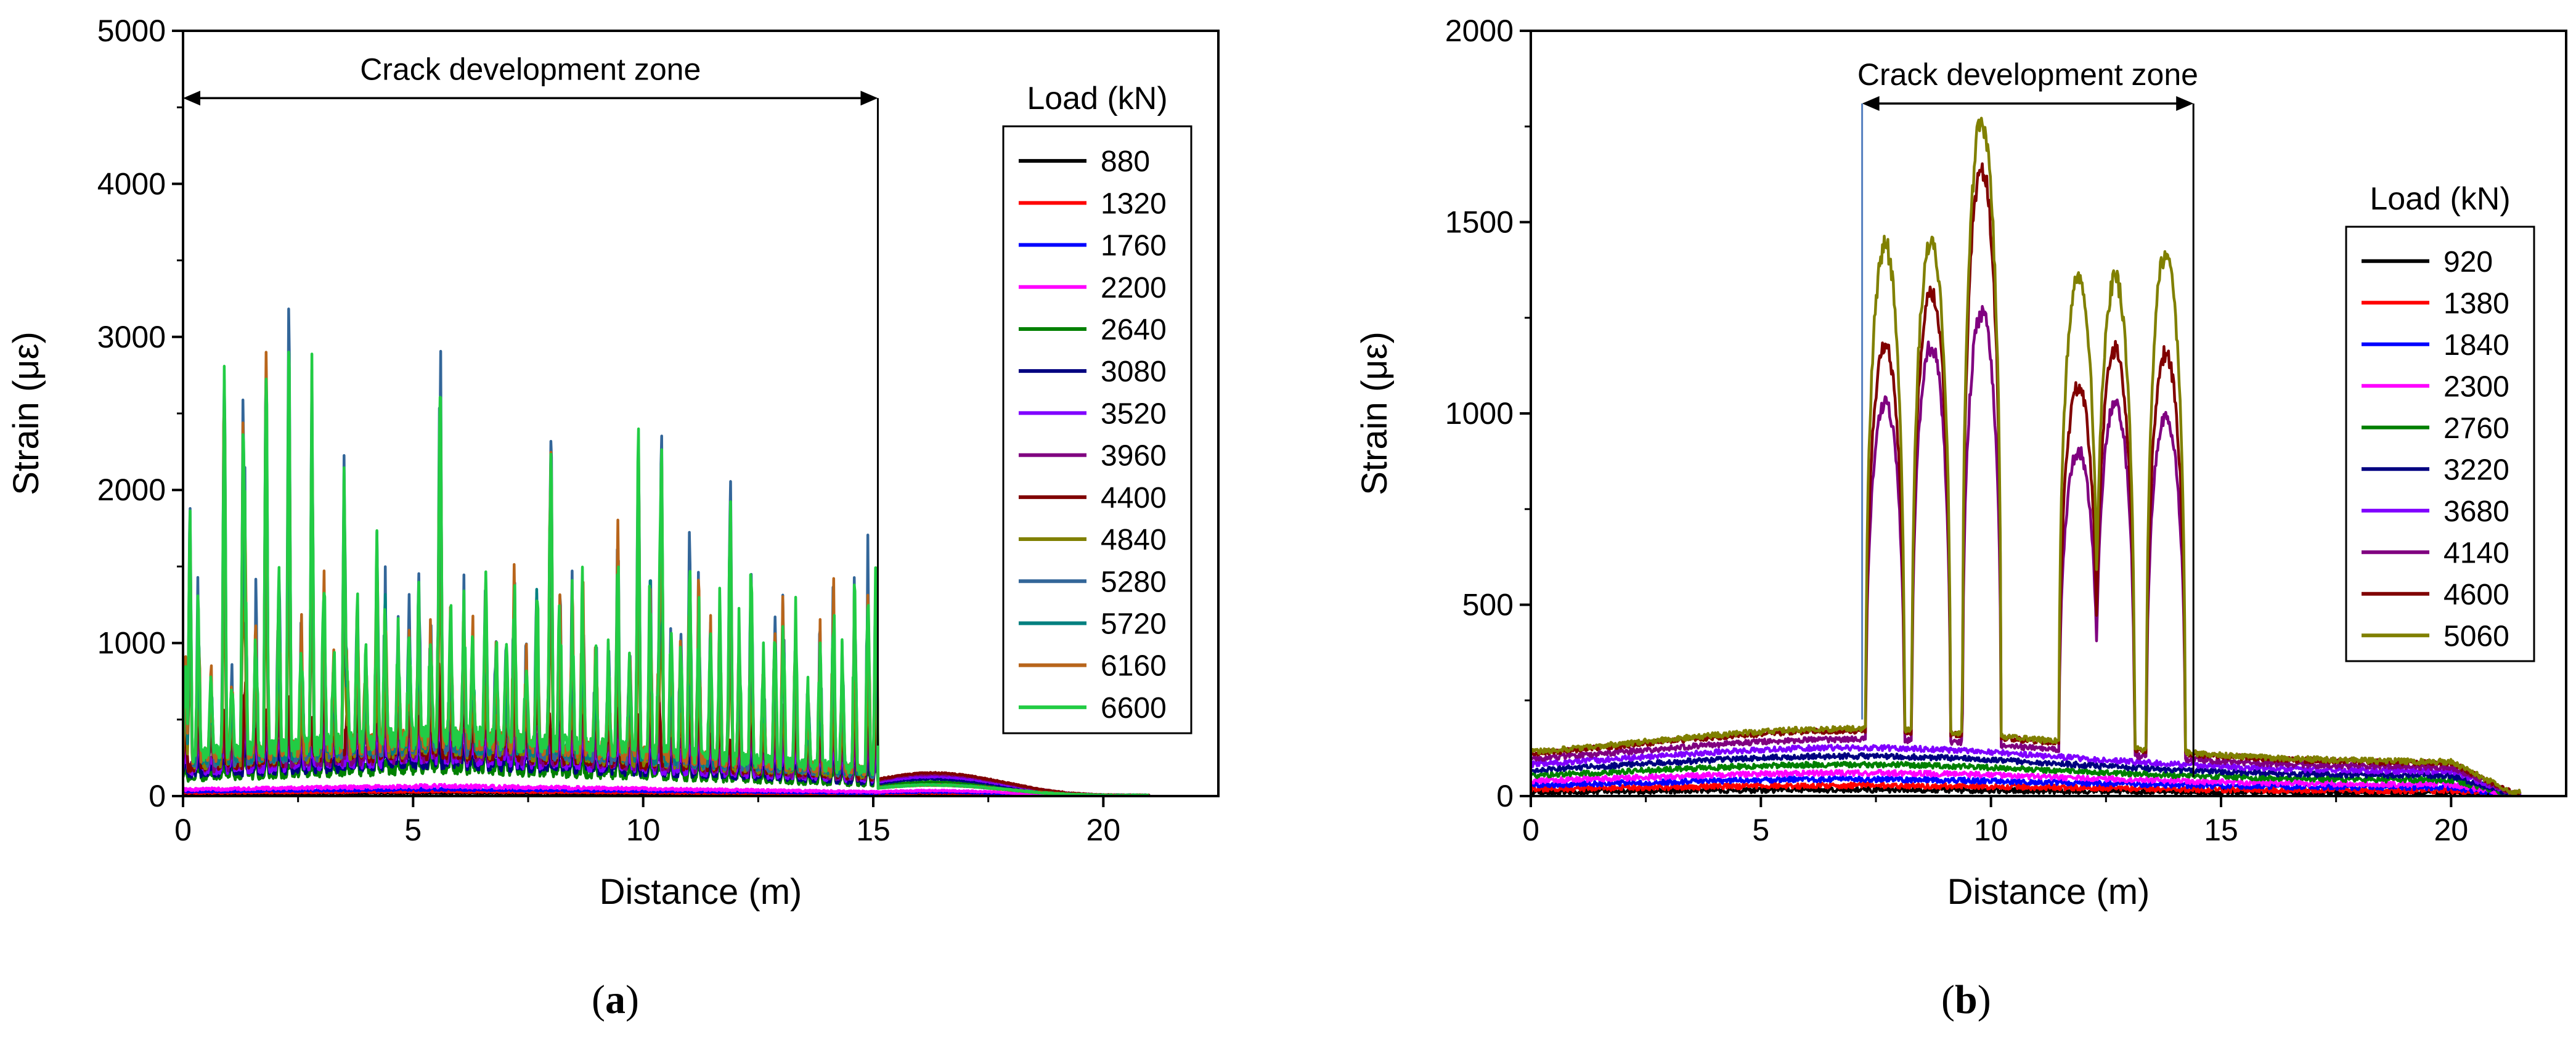 This screenshot has height=1045, width=2576. Describe the element at coordinates (1134, 330) in the screenshot. I see `legend-label-a-2640: 2640` at that location.